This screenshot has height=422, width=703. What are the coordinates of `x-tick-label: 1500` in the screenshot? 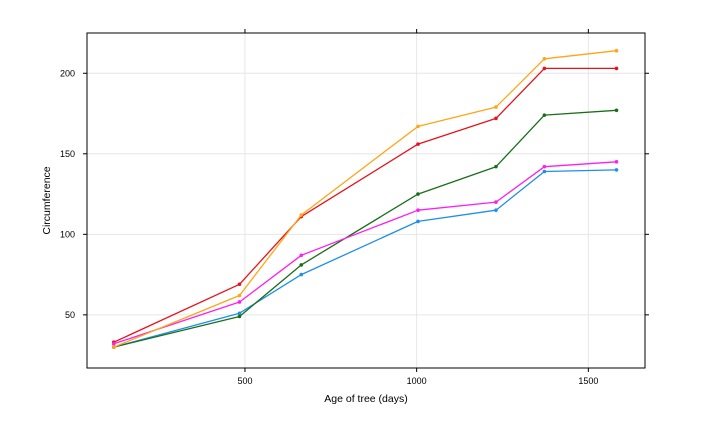 It's located at (588, 381).